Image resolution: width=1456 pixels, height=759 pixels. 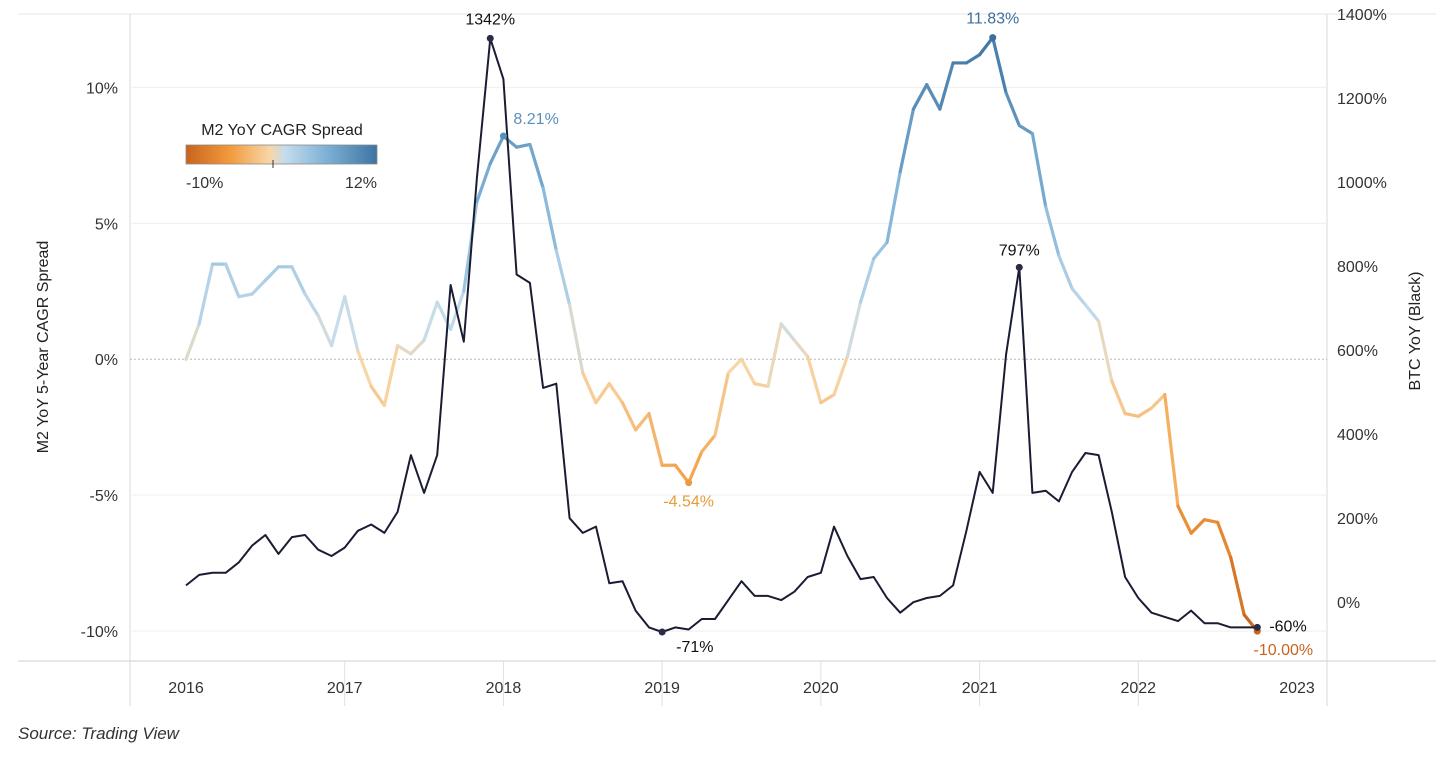 I want to click on x-tick-label: 2017, so click(x=345, y=688).